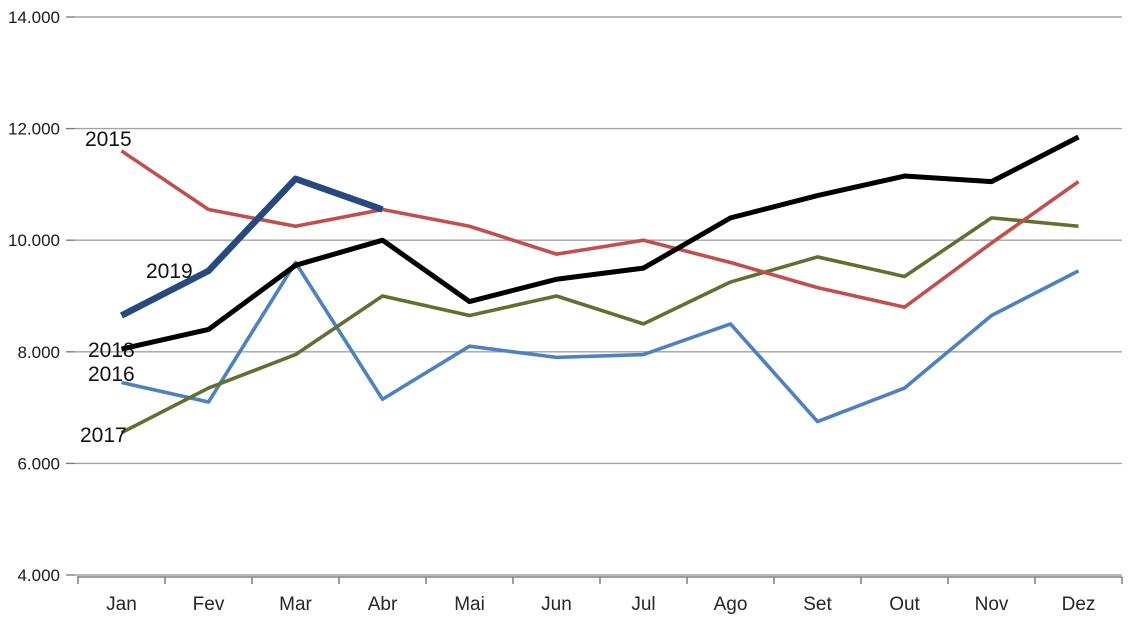 The width and height of the screenshot is (1140, 627). Describe the element at coordinates (111, 374) in the screenshot. I see `series-label-2016: 2016` at that location.